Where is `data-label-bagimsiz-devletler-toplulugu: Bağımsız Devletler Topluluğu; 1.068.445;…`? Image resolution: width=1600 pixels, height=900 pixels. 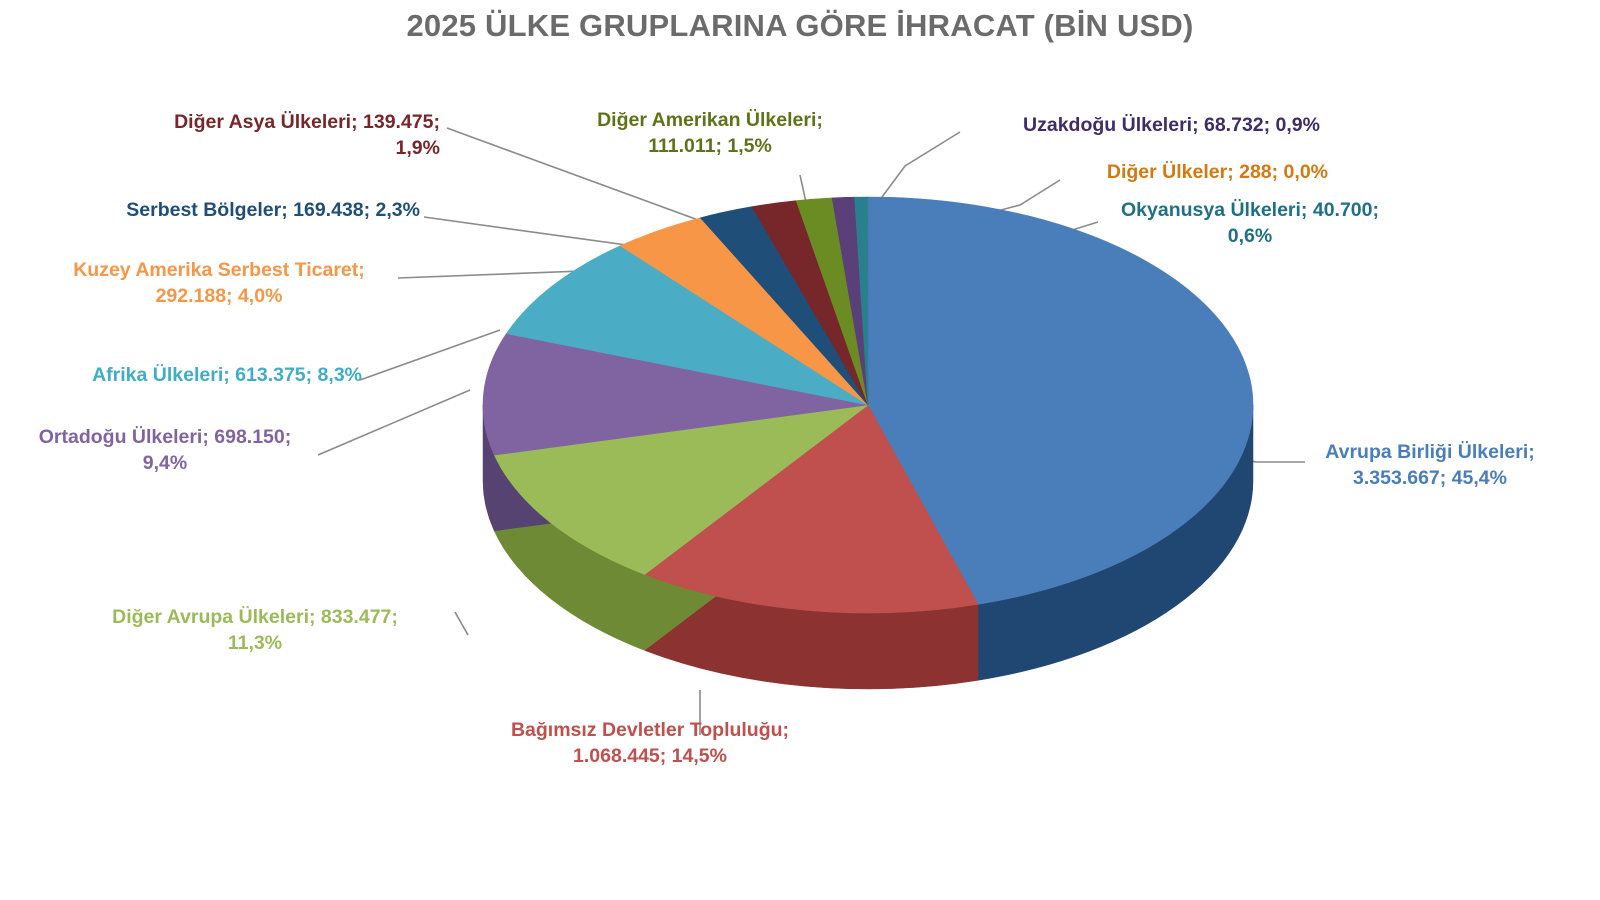
data-label-bagimsiz-devletler-toplulugu: Bağımsız Devletler Topluluğu; 1.068.445;… is located at coordinates (650, 743).